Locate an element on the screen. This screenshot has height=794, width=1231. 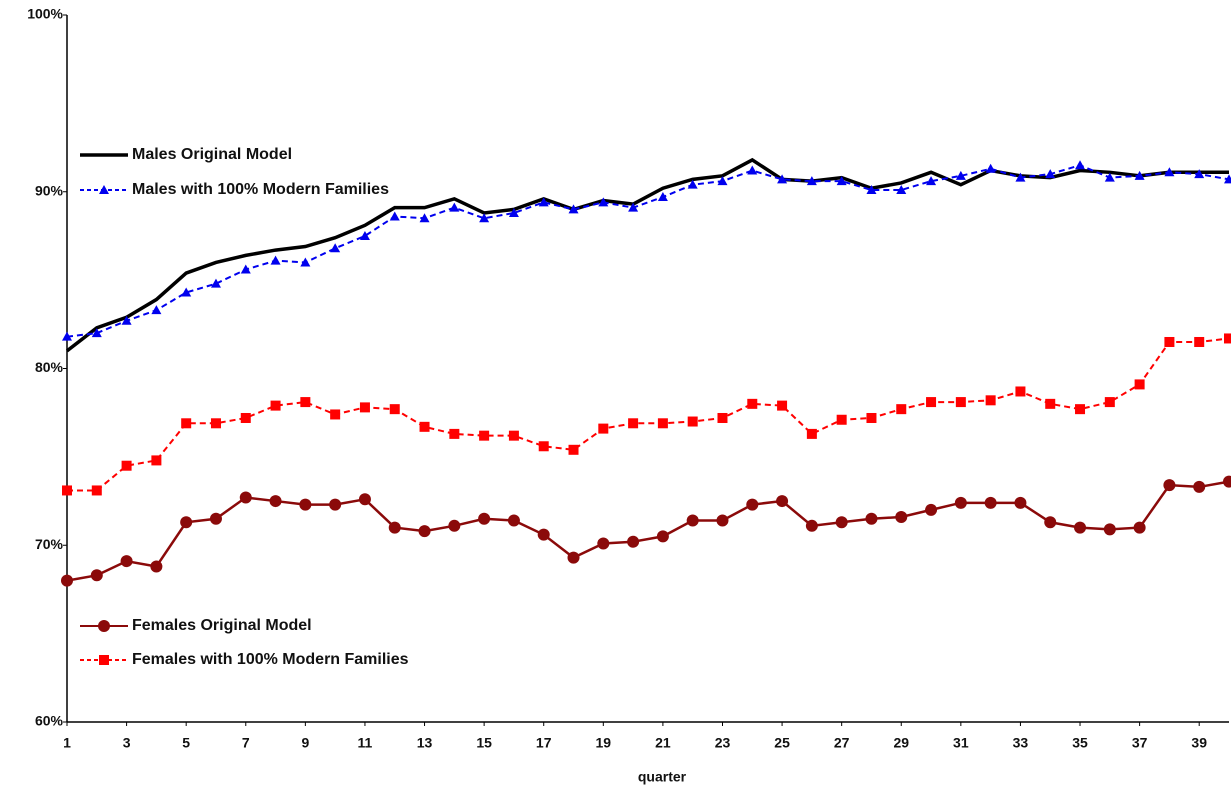
x-tick-label: 19 is located at coordinates (604, 743).